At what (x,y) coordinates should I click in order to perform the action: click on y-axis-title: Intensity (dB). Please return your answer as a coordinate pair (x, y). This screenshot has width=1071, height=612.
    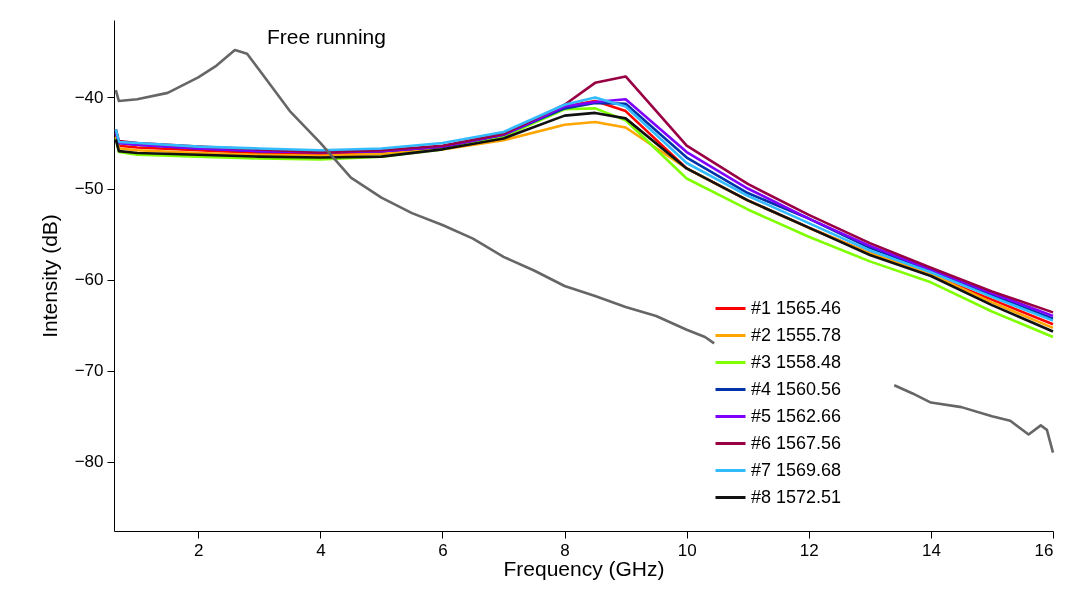
    Looking at the image, I should click on (49, 276).